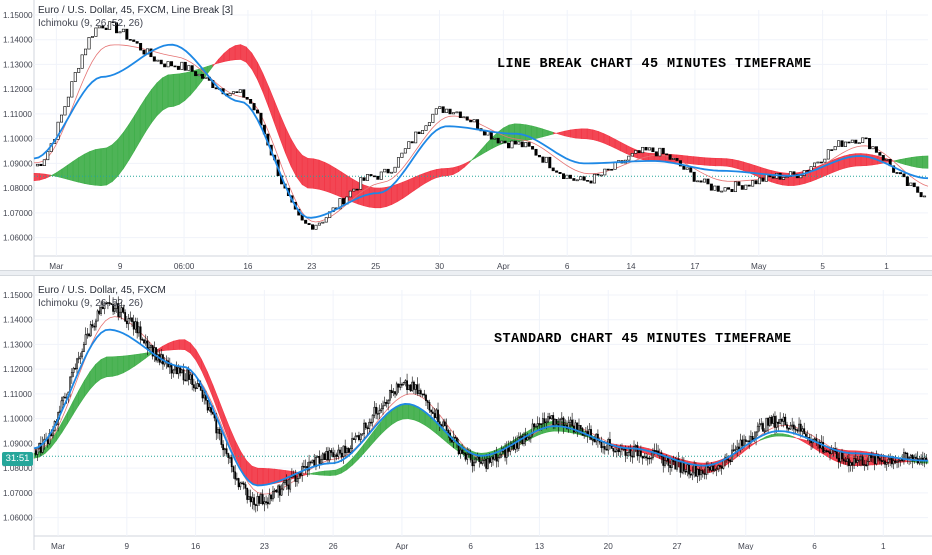 This screenshot has width=932, height=555. I want to click on bottom-indicator-label: Ichimoku (9, 26, 52, 26), so click(91, 303).